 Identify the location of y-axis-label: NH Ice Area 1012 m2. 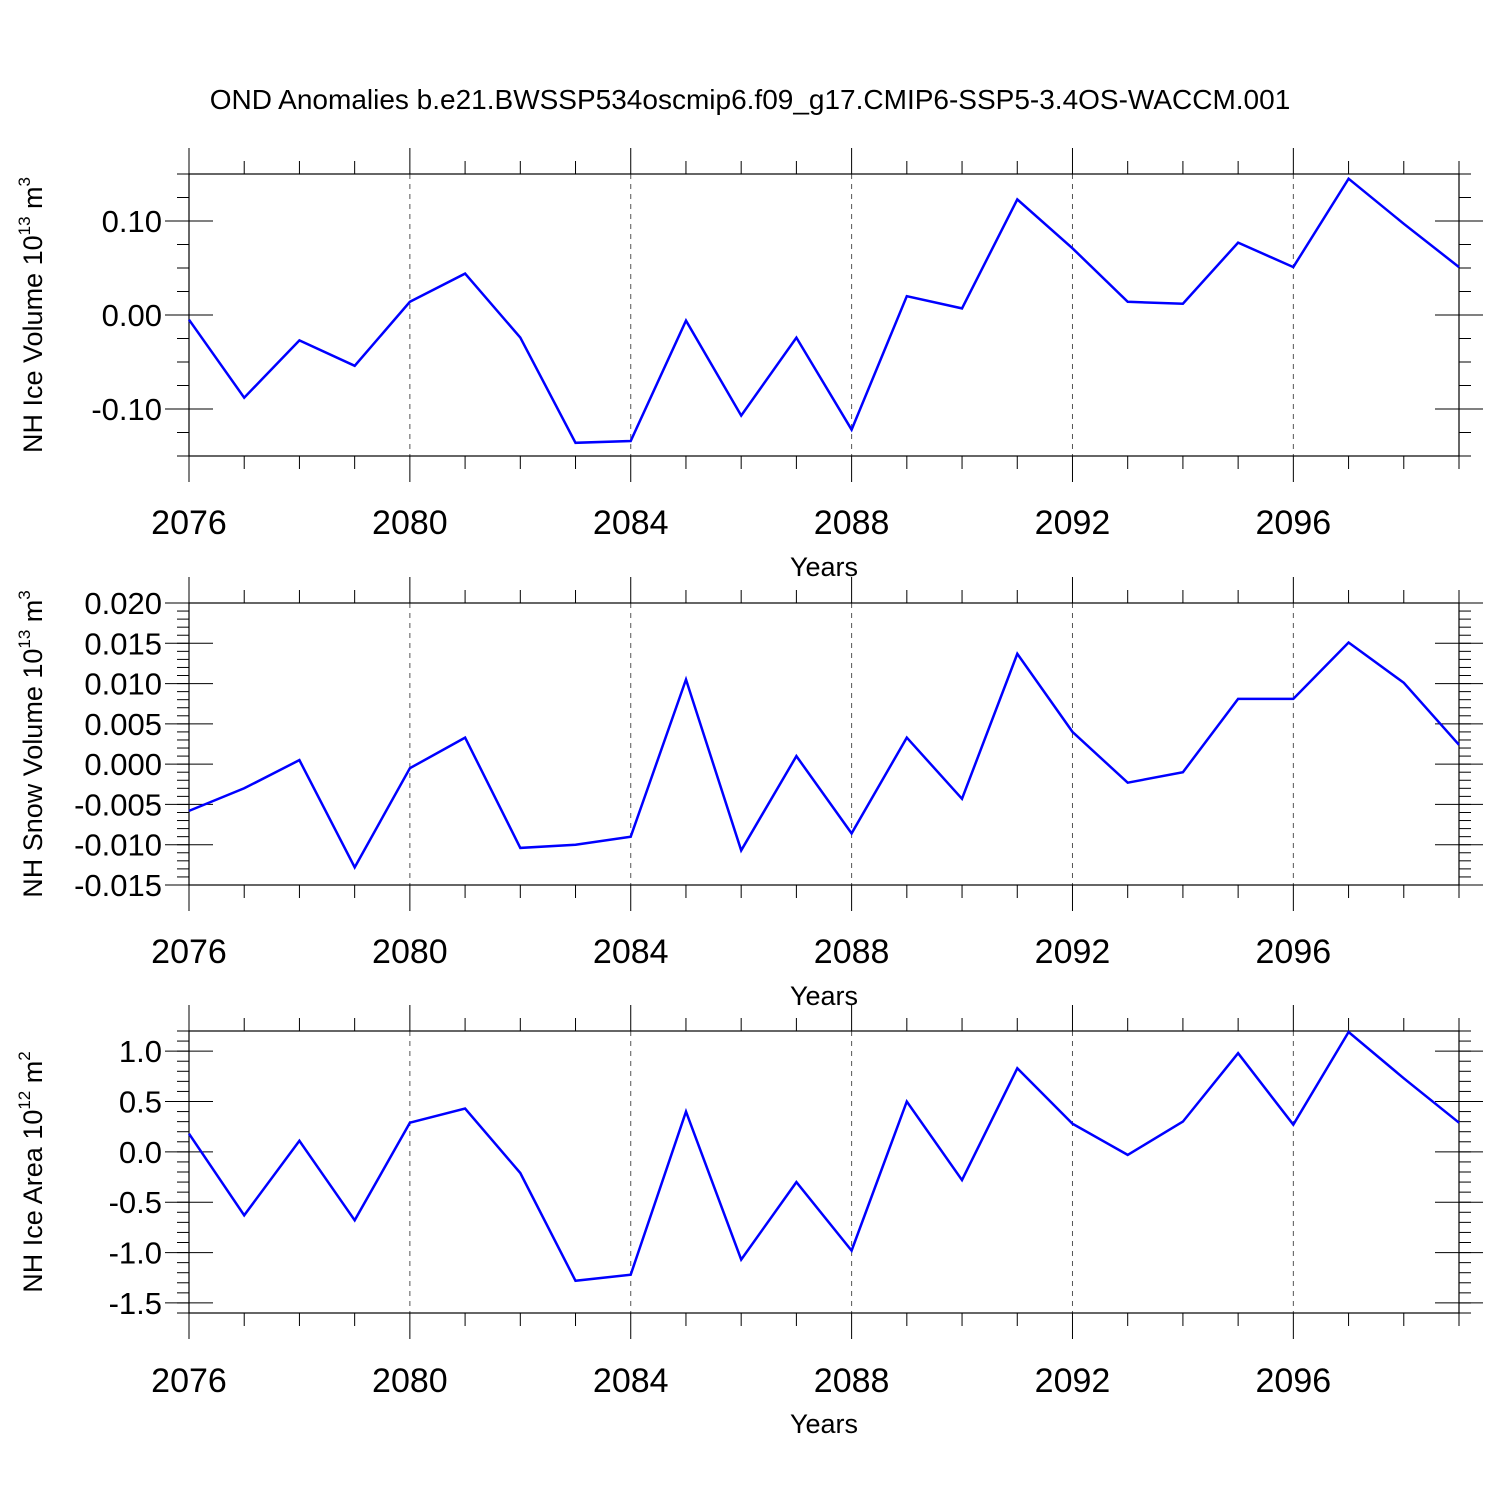
(31, 1171).